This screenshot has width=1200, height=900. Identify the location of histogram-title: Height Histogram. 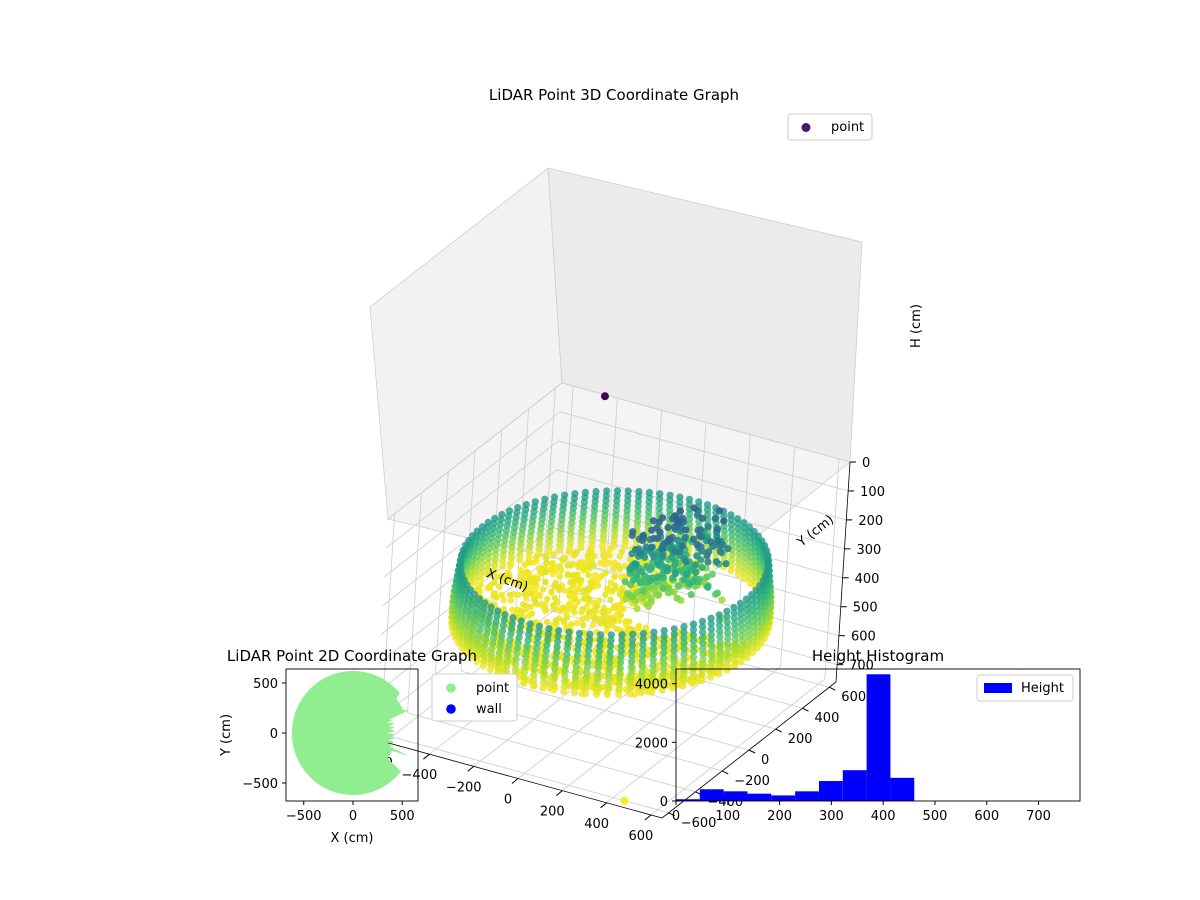
(878, 656).